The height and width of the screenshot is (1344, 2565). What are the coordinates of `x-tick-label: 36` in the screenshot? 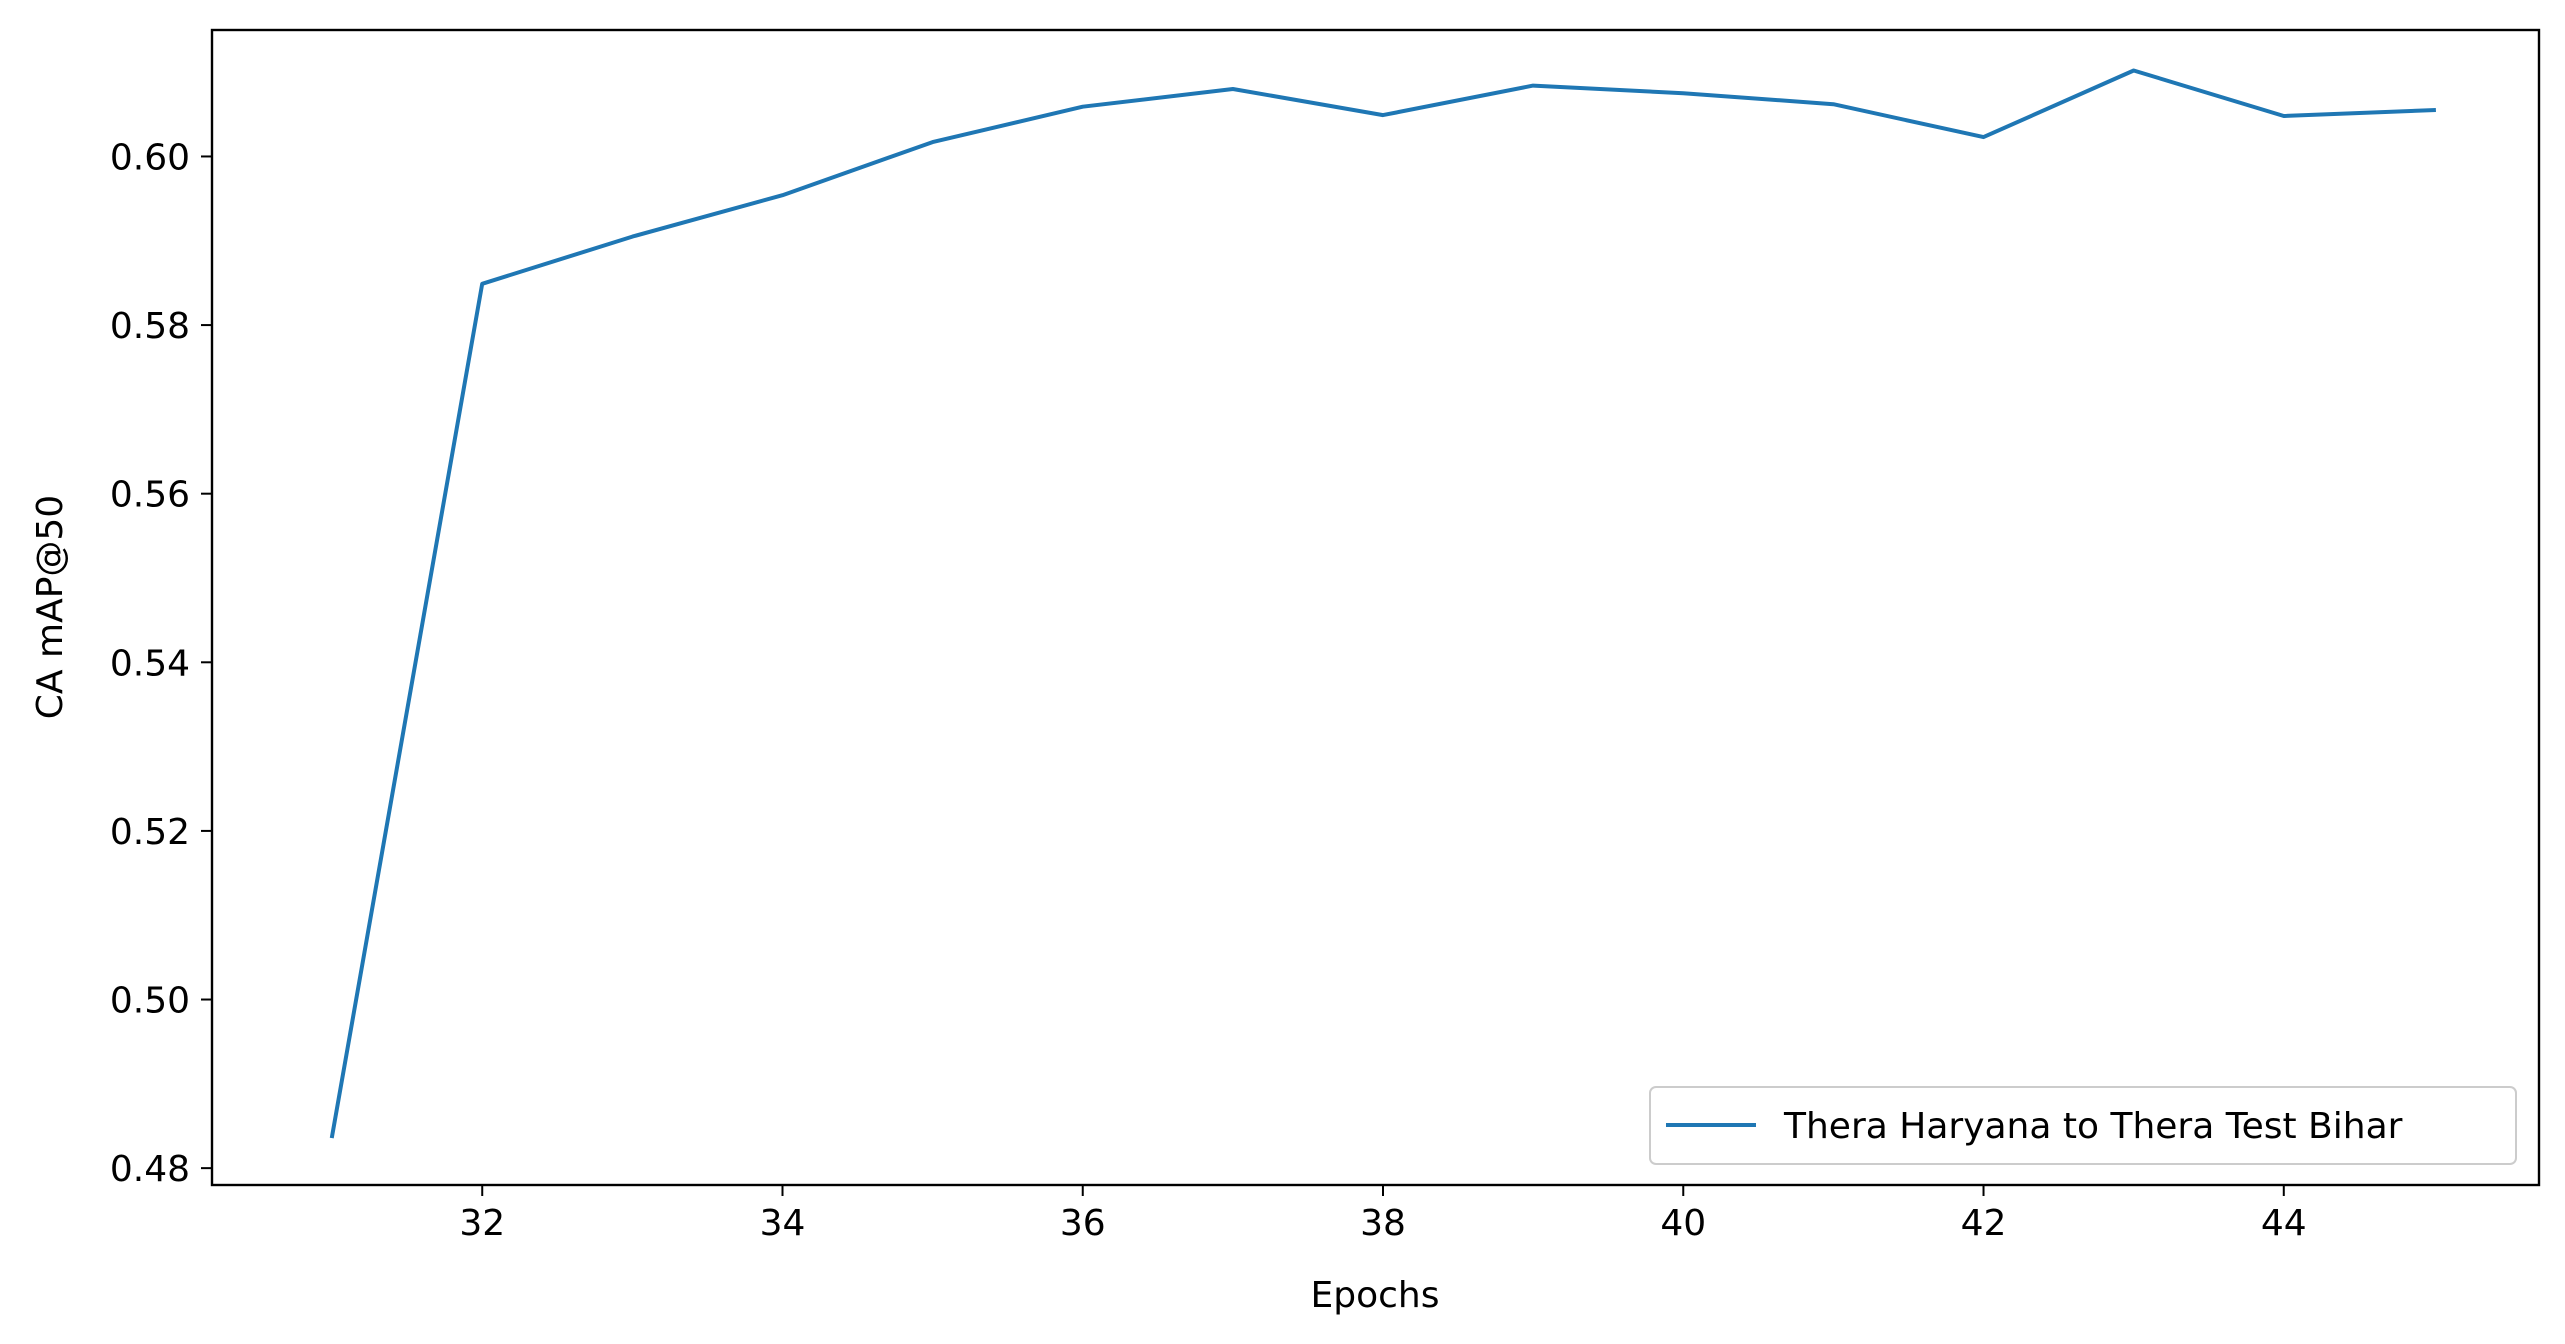 It's located at (1083, 1223).